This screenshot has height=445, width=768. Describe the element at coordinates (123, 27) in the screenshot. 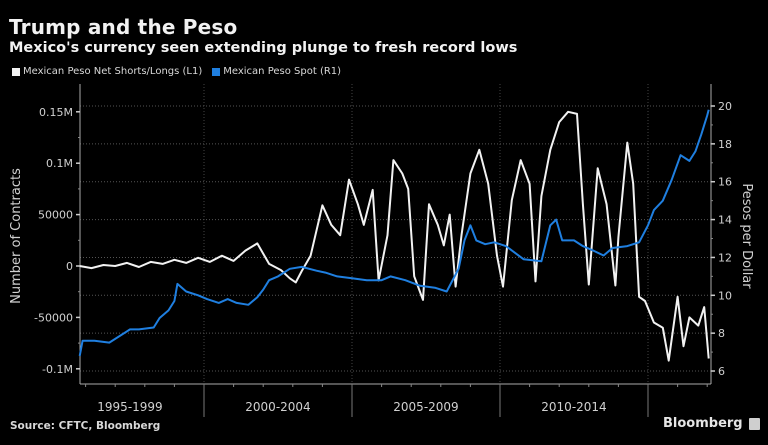

I see `chart-title: Trump and the Peso` at that location.